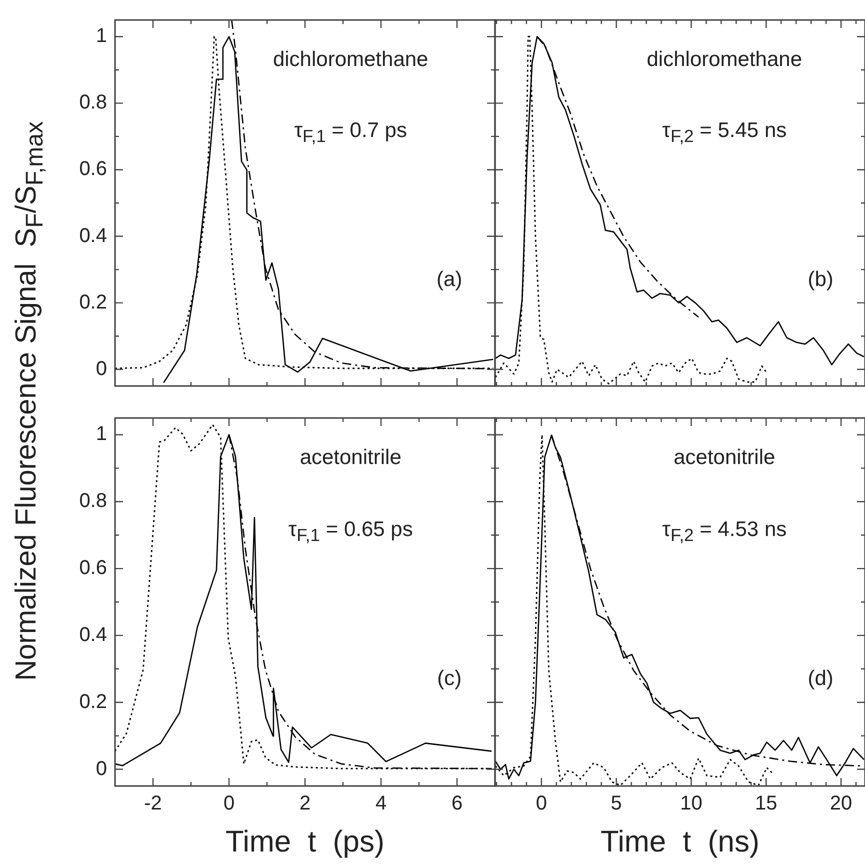 The height and width of the screenshot is (865, 865). Describe the element at coordinates (766, 803) in the screenshot. I see `x-tick-label: 15` at that location.